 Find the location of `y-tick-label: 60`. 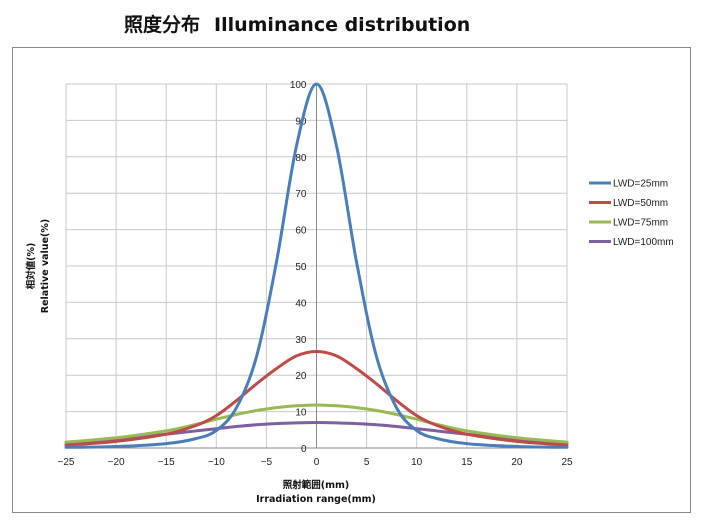

y-tick-label: 60 is located at coordinates (301, 231).